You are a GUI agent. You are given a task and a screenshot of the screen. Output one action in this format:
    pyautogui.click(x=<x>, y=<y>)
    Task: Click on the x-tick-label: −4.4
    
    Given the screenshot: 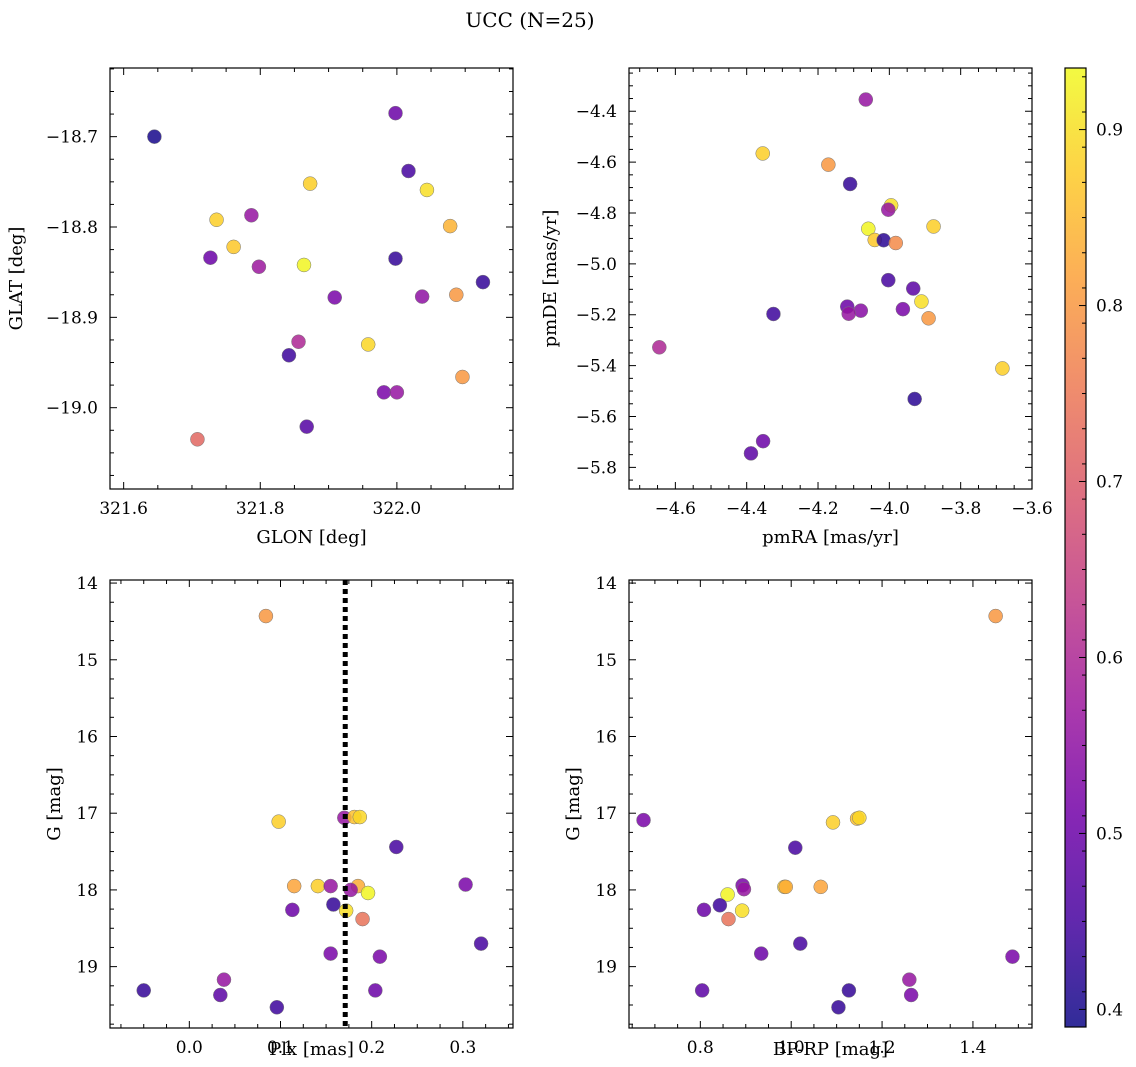 What is the action you would take?
    pyautogui.click(x=746, y=509)
    